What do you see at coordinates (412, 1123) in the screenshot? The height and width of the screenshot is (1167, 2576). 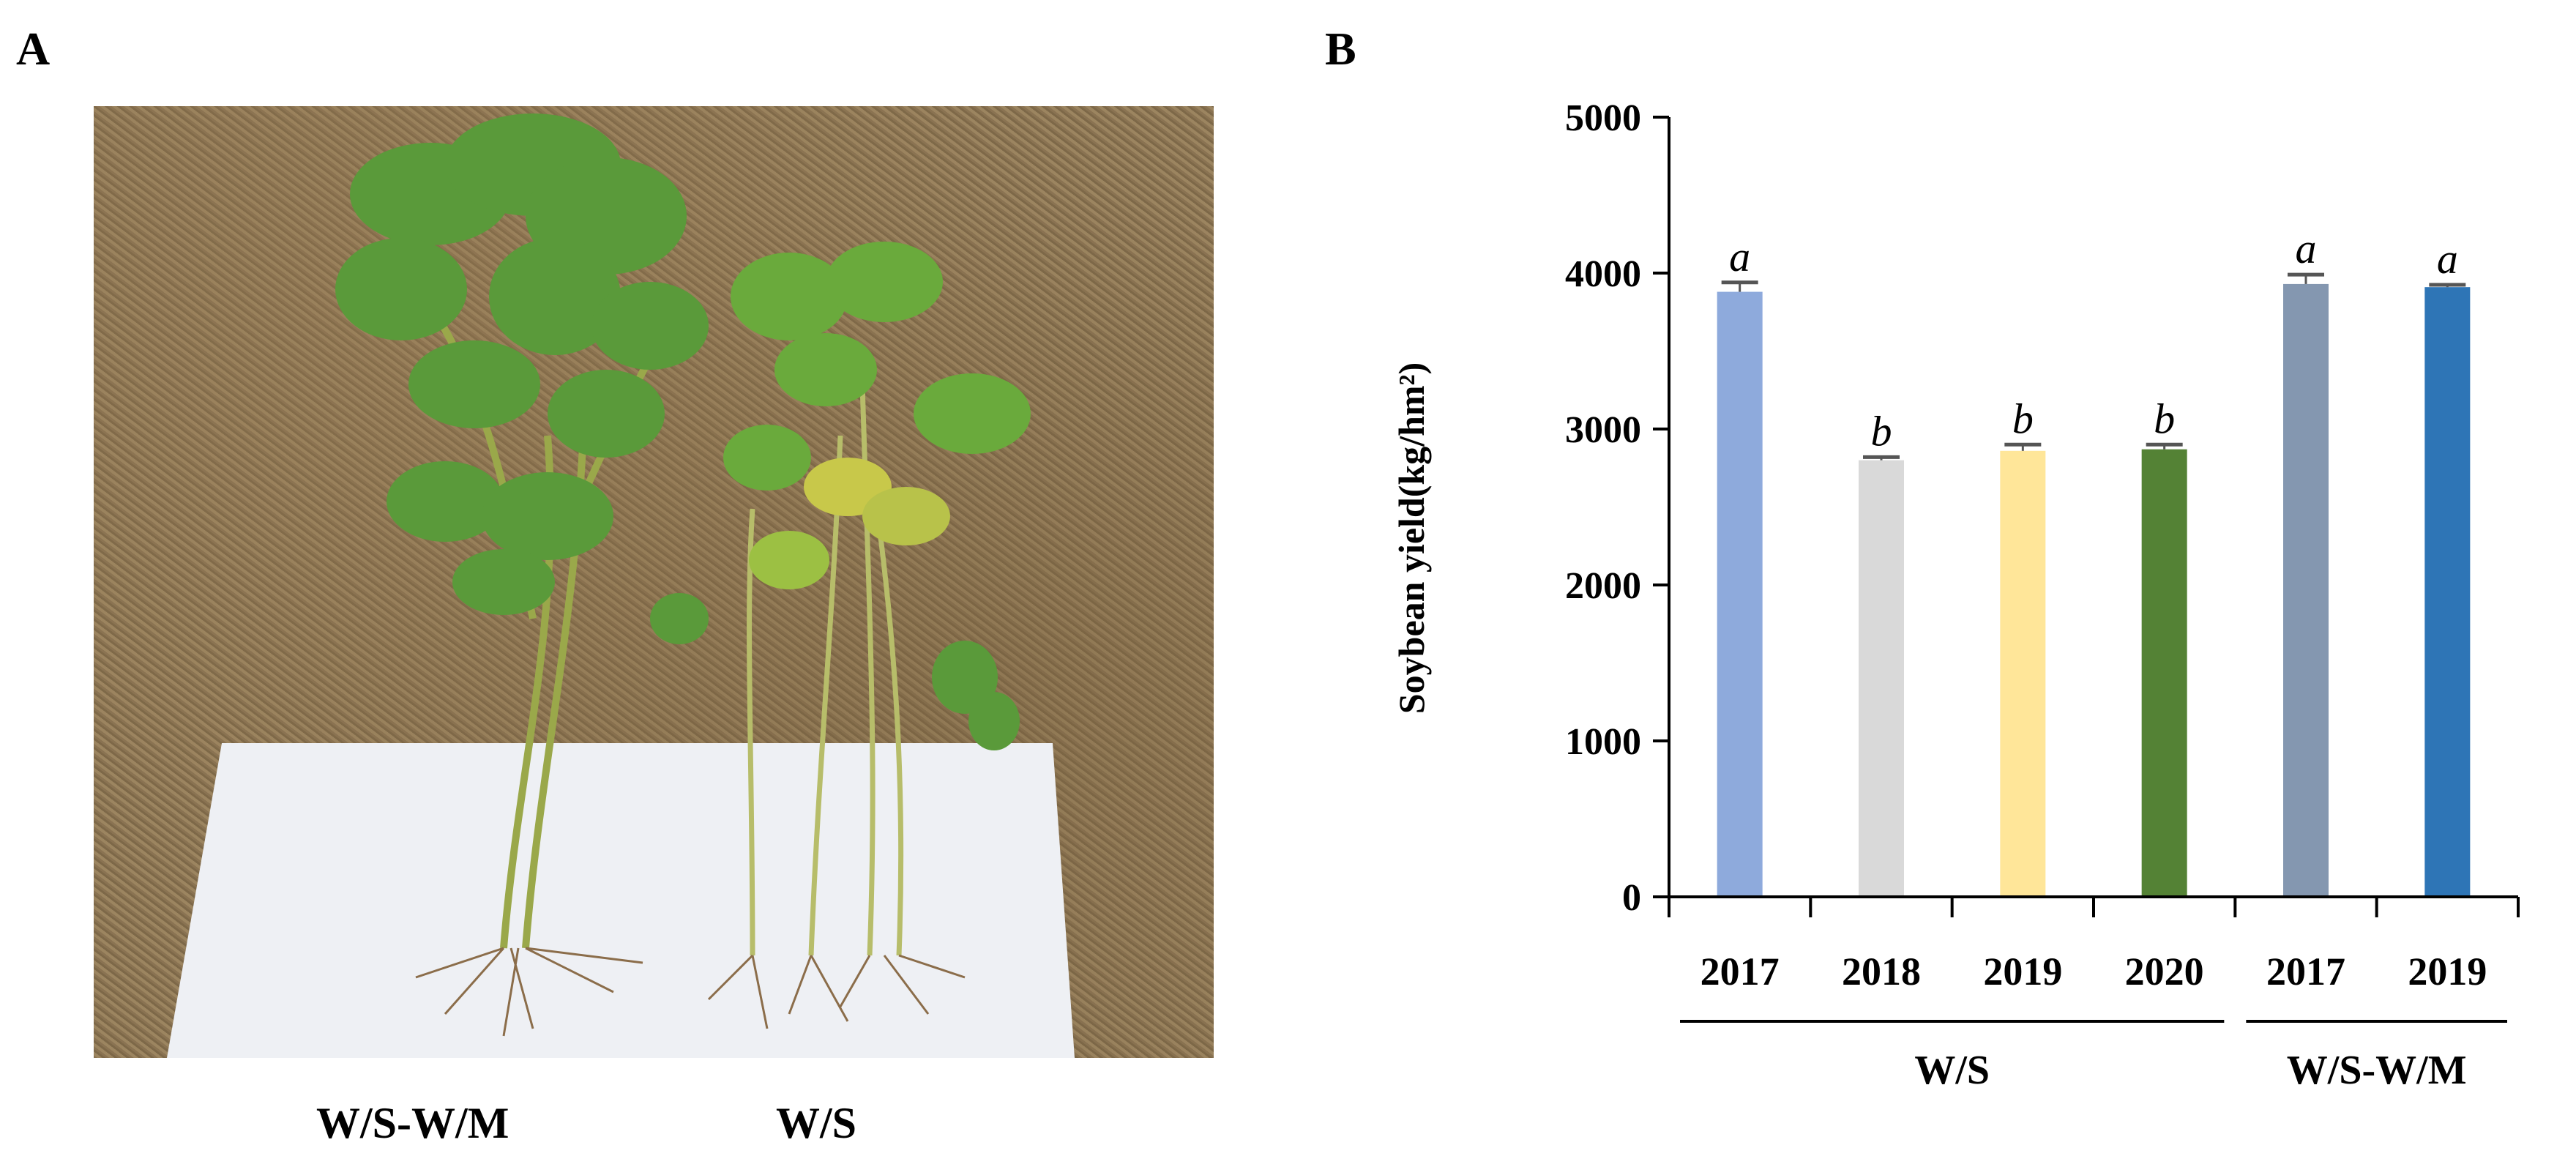 I see `photo-caption-left: W/S-W/M` at bounding box center [412, 1123].